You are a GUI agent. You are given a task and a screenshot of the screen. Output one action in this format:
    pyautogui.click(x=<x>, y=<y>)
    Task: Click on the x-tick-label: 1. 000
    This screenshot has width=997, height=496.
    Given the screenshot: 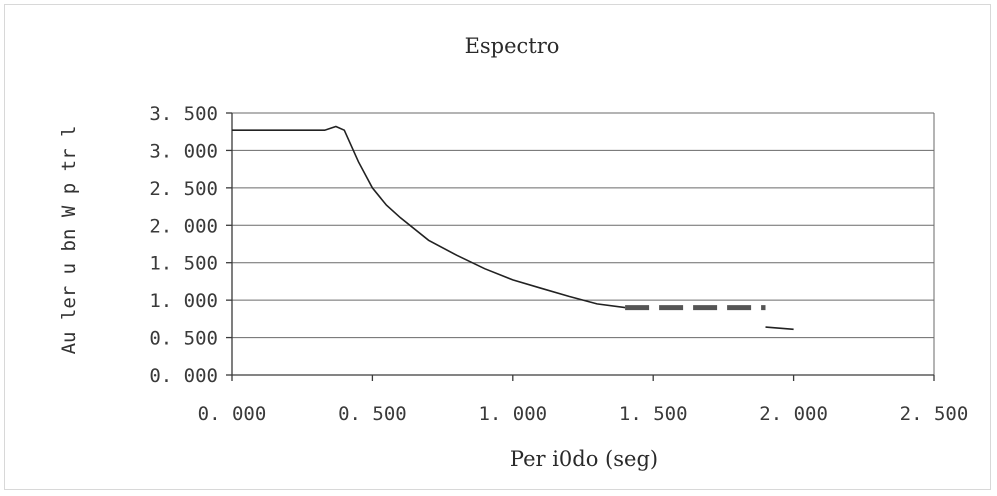 What is the action you would take?
    pyautogui.click(x=512, y=414)
    